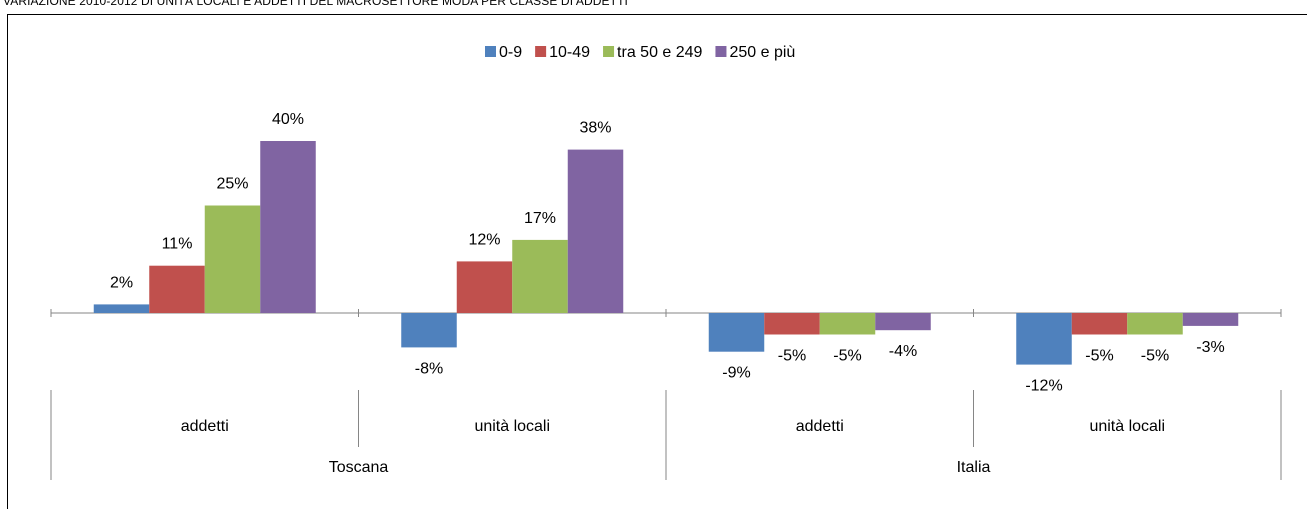 This screenshot has height=509, width=1310. What do you see at coordinates (288, 227) in the screenshot?
I see `bar-250-e-più-0` at bounding box center [288, 227].